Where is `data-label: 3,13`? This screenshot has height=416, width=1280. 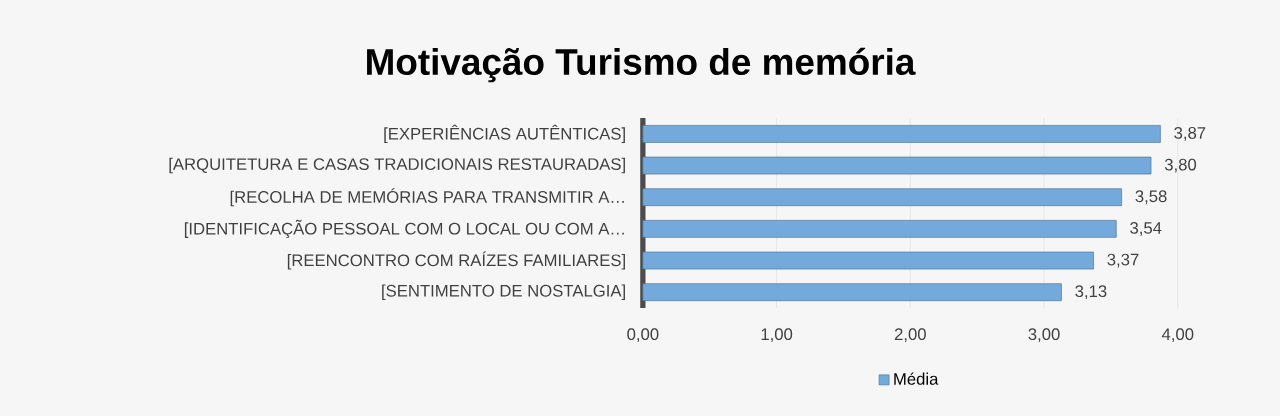
data-label: 3,13 is located at coordinates (1091, 292).